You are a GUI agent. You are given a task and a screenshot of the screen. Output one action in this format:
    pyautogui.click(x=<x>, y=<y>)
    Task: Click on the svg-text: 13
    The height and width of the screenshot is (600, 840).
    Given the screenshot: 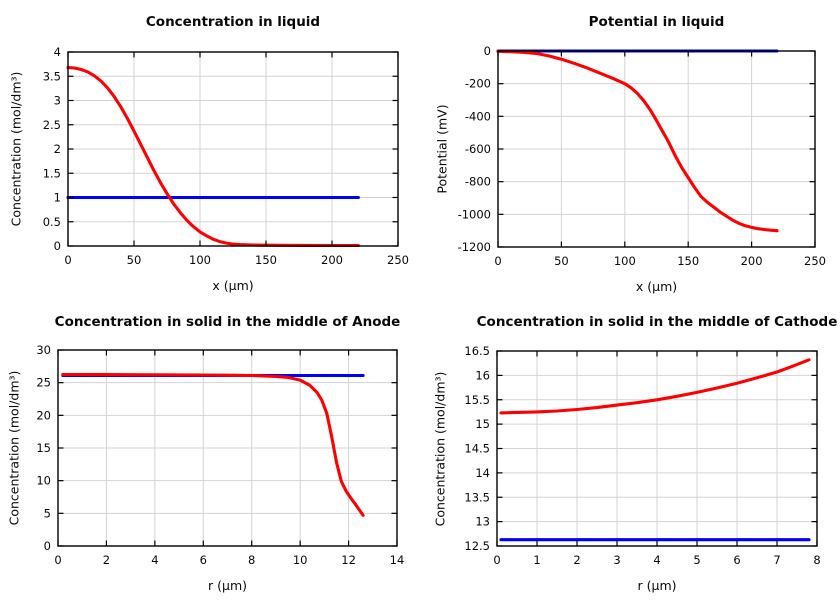 What is the action you would take?
    pyautogui.click(x=482, y=522)
    